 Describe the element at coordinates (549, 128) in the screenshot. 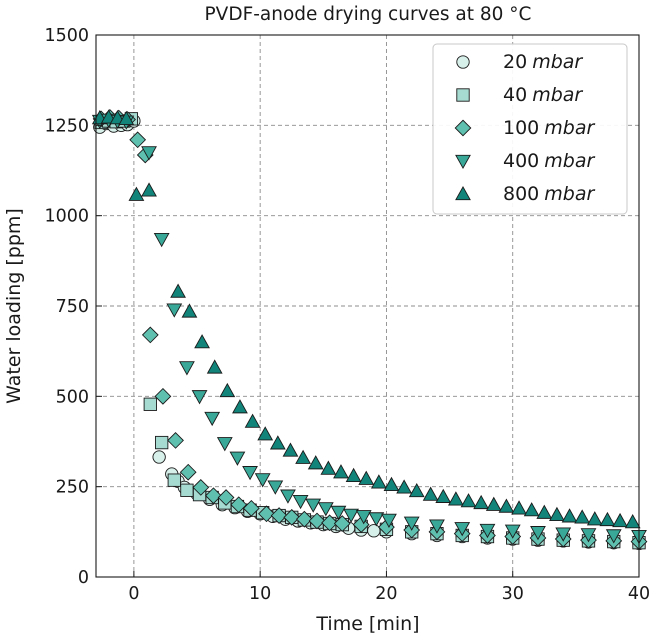

I see `legend-label: 100 mbar` at that location.